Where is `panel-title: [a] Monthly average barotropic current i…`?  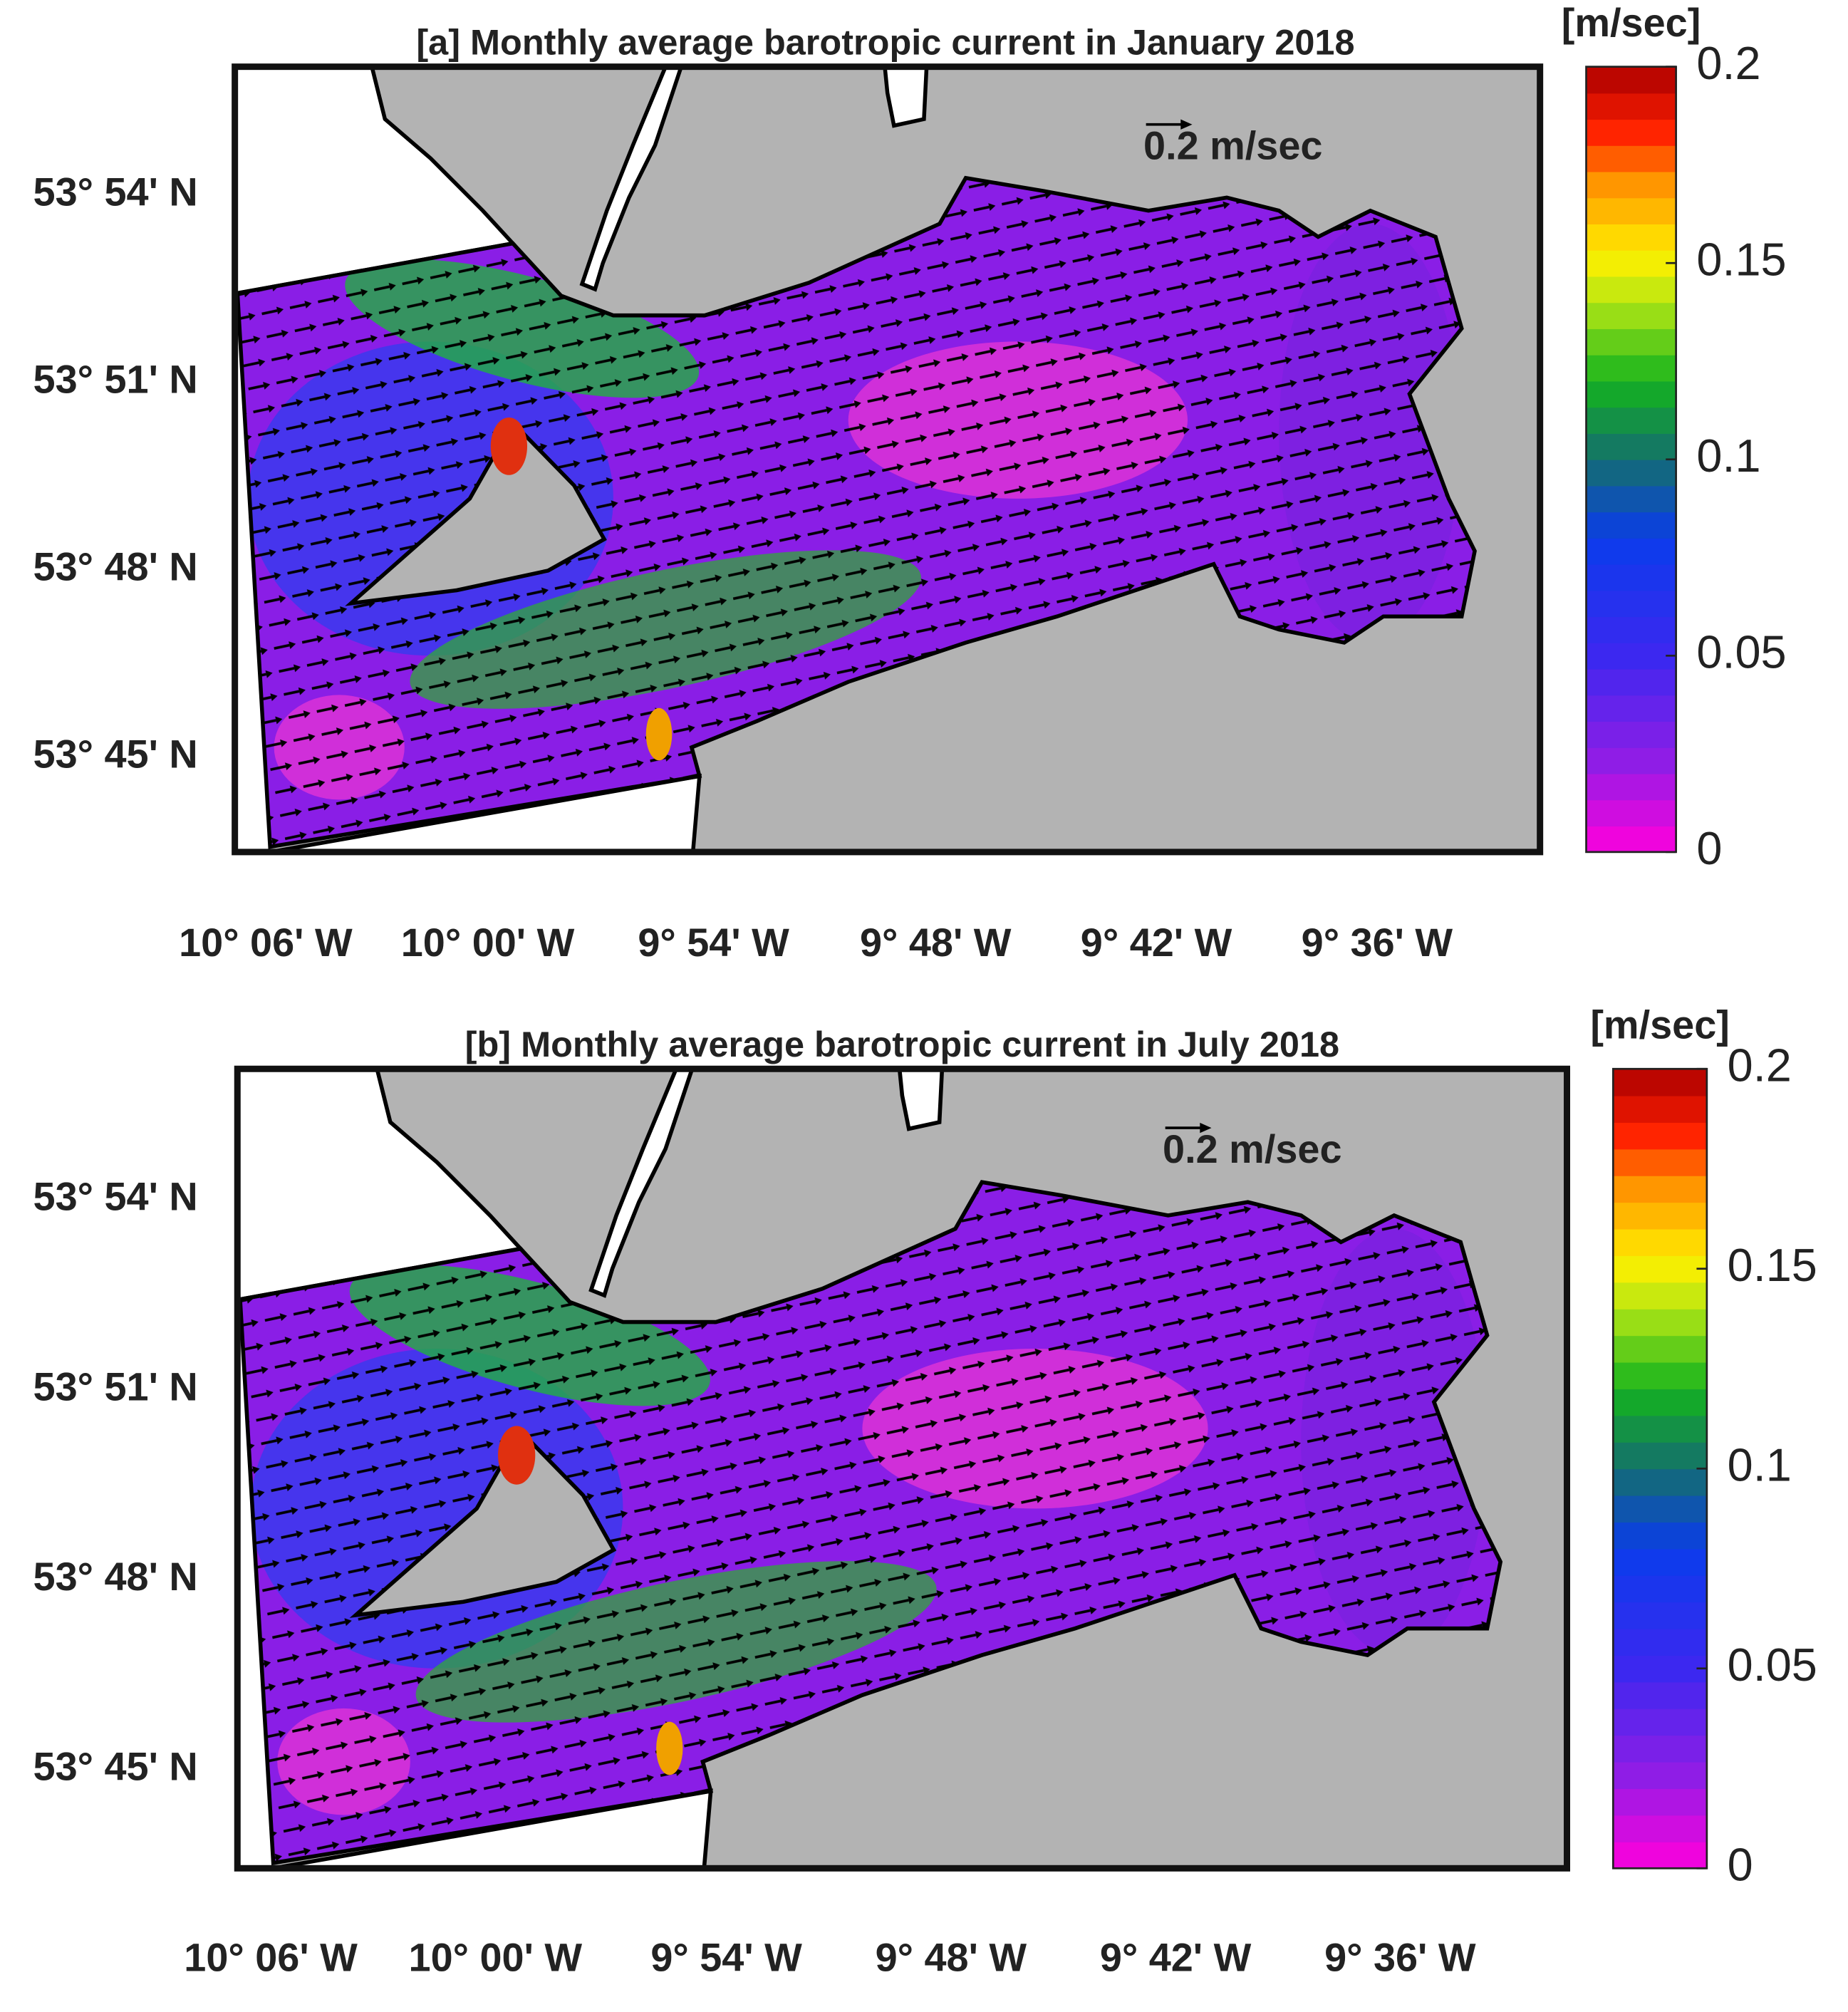 panel-title: [a] Monthly average barotropic current i… is located at coordinates (885, 41).